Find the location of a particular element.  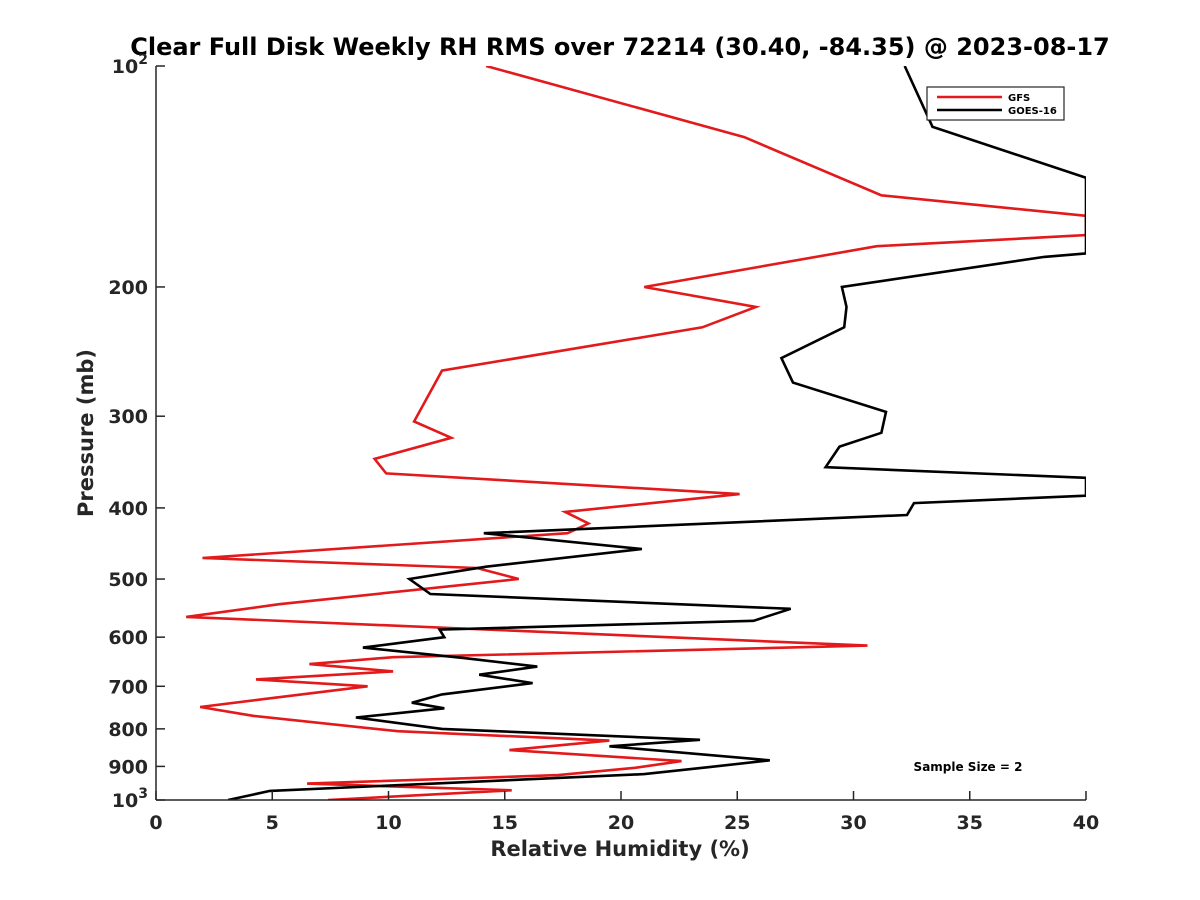

x-tick-label: 15 is located at coordinates (505, 823).